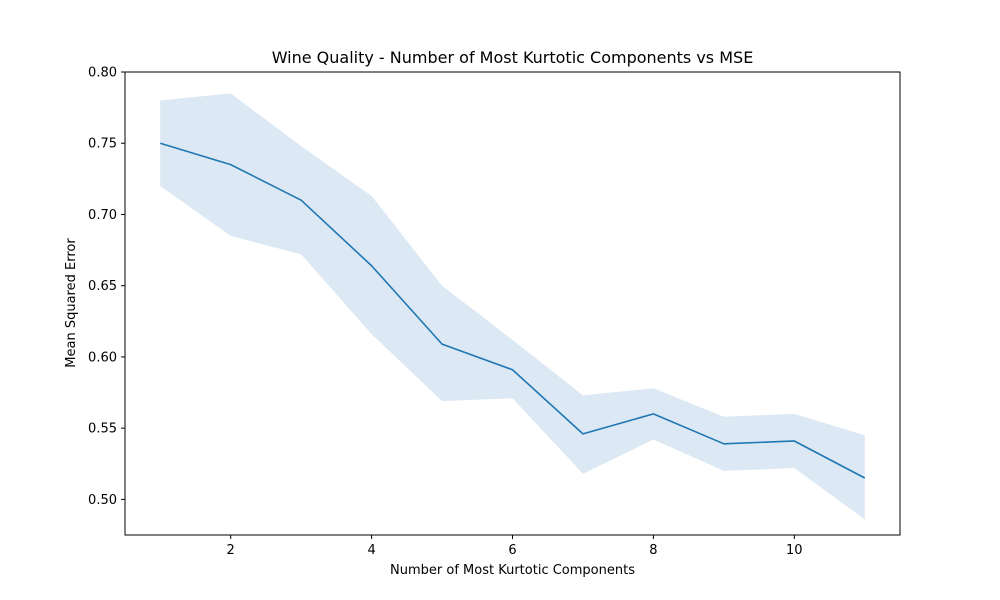 The height and width of the screenshot is (600, 1000). I want to click on x-tick-label: 8, so click(653, 550).